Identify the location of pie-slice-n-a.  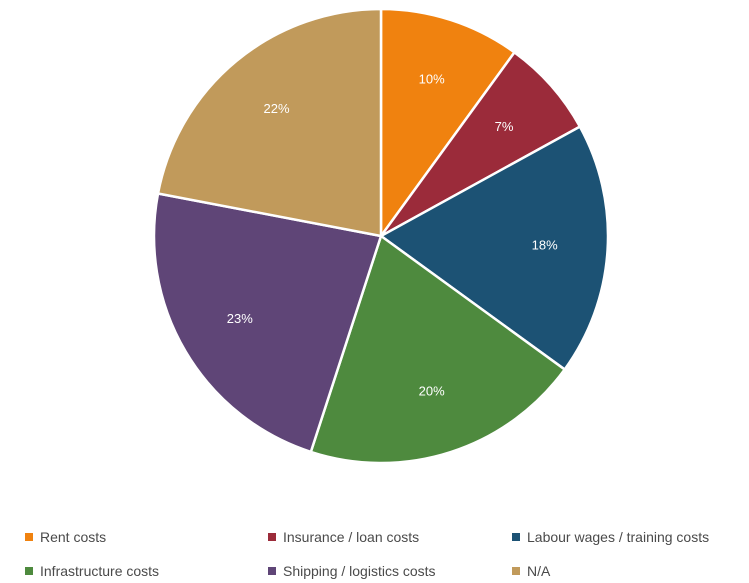
(269, 122).